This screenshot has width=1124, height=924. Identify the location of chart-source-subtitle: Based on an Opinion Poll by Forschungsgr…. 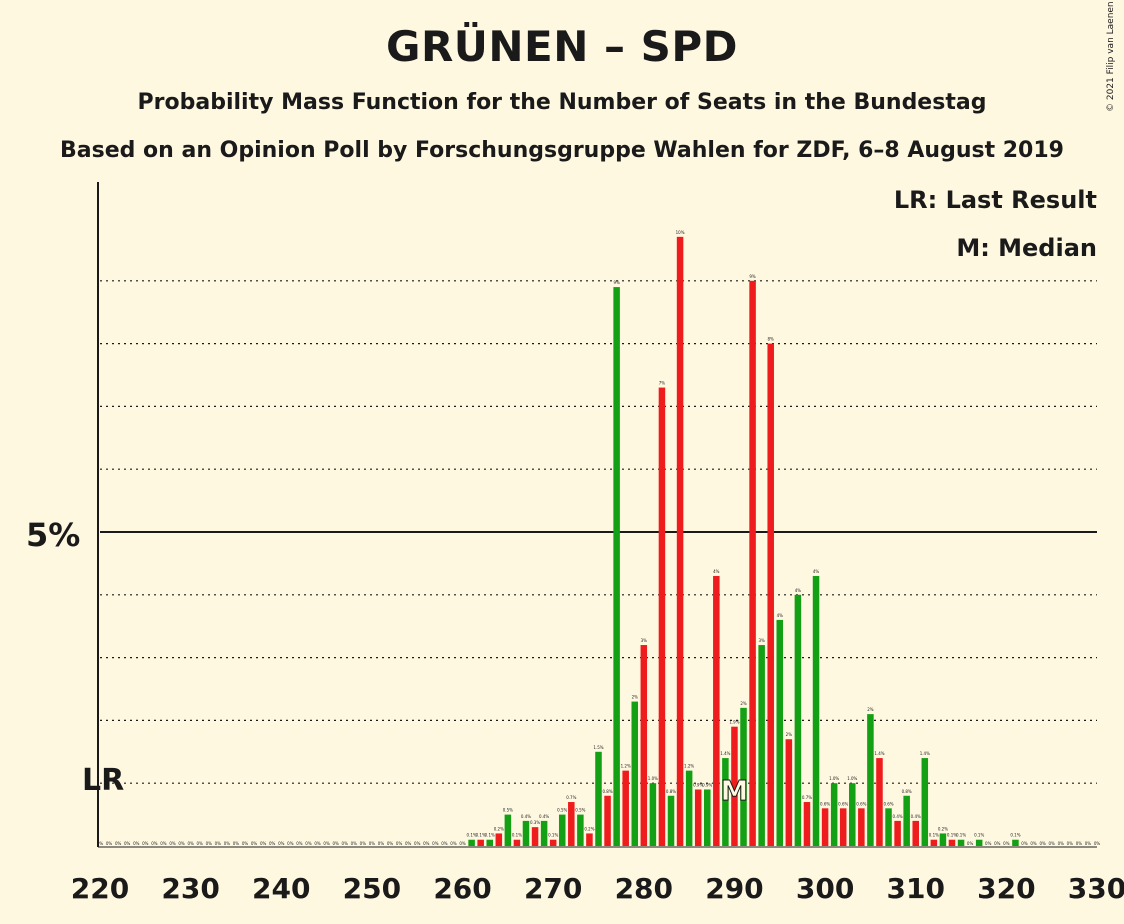
(562, 150).